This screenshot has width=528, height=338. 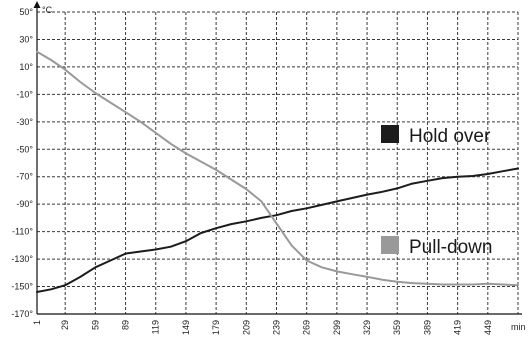 I want to click on y-axis-unit-label: °C, so click(x=47, y=10).